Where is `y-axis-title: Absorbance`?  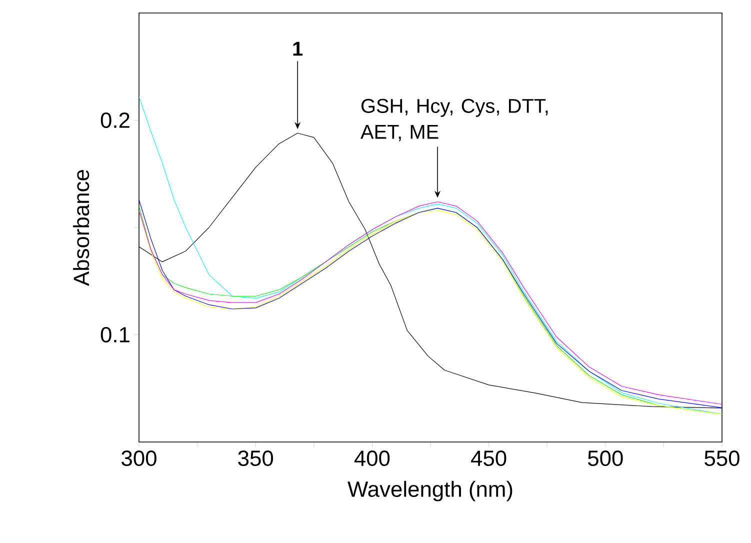
y-axis-title: Absorbance is located at coordinates (81, 228).